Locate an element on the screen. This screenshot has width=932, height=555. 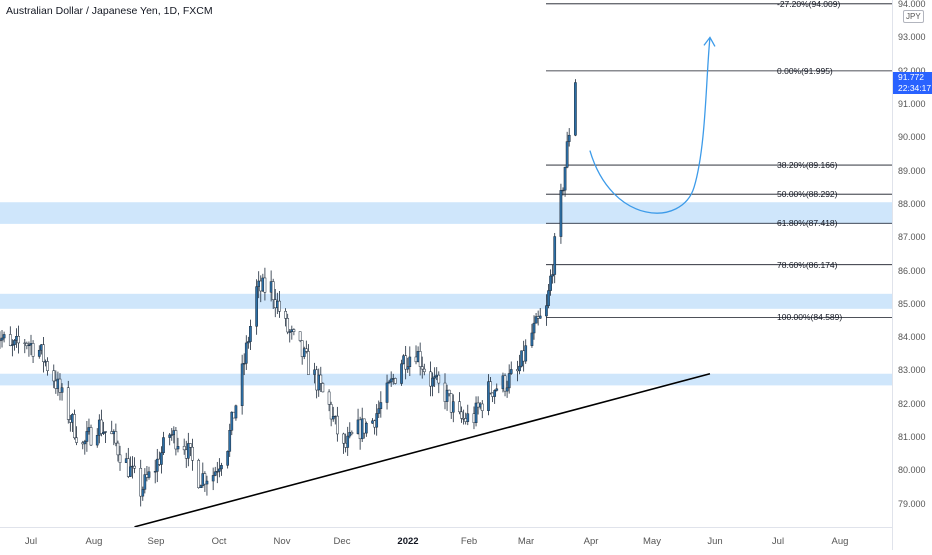
price-tick-label: 93.000 is located at coordinates (912, 37).